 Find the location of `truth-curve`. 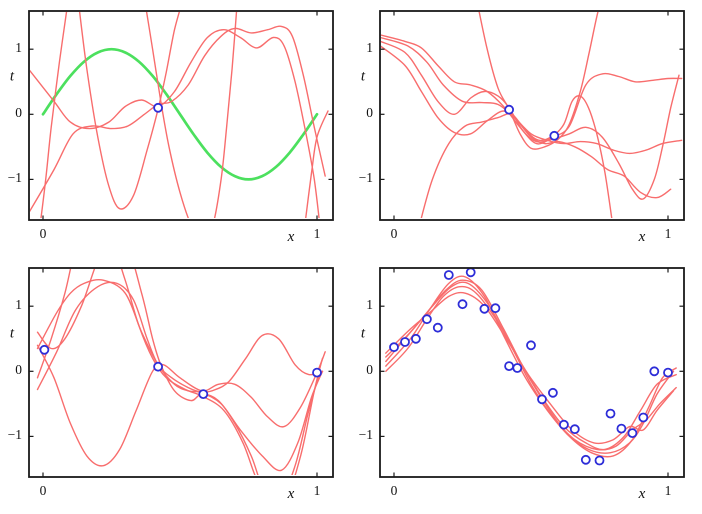

truth-curve is located at coordinates (180, 114).